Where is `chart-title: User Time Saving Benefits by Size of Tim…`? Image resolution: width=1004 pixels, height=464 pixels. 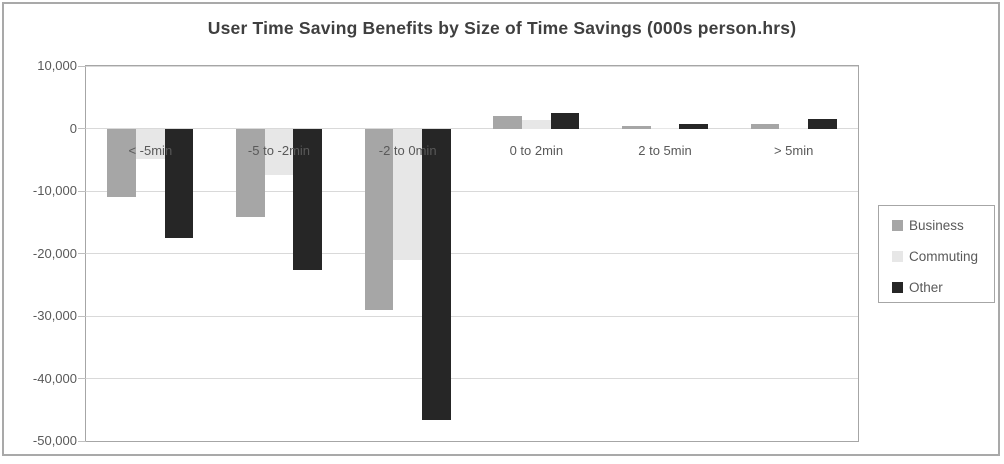
chart-title: User Time Saving Benefits by Size of Tim… is located at coordinates (502, 28).